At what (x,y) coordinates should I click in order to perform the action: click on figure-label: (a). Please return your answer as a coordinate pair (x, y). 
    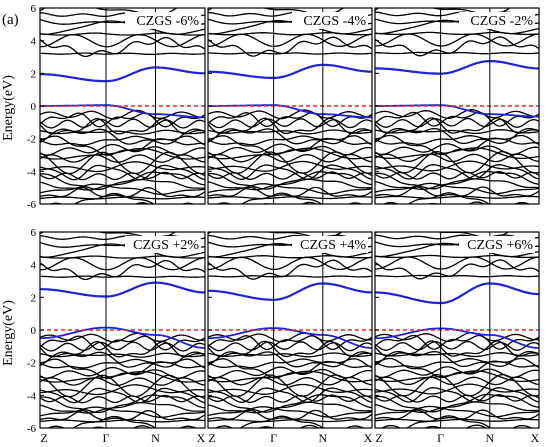
    Looking at the image, I should click on (10, 20).